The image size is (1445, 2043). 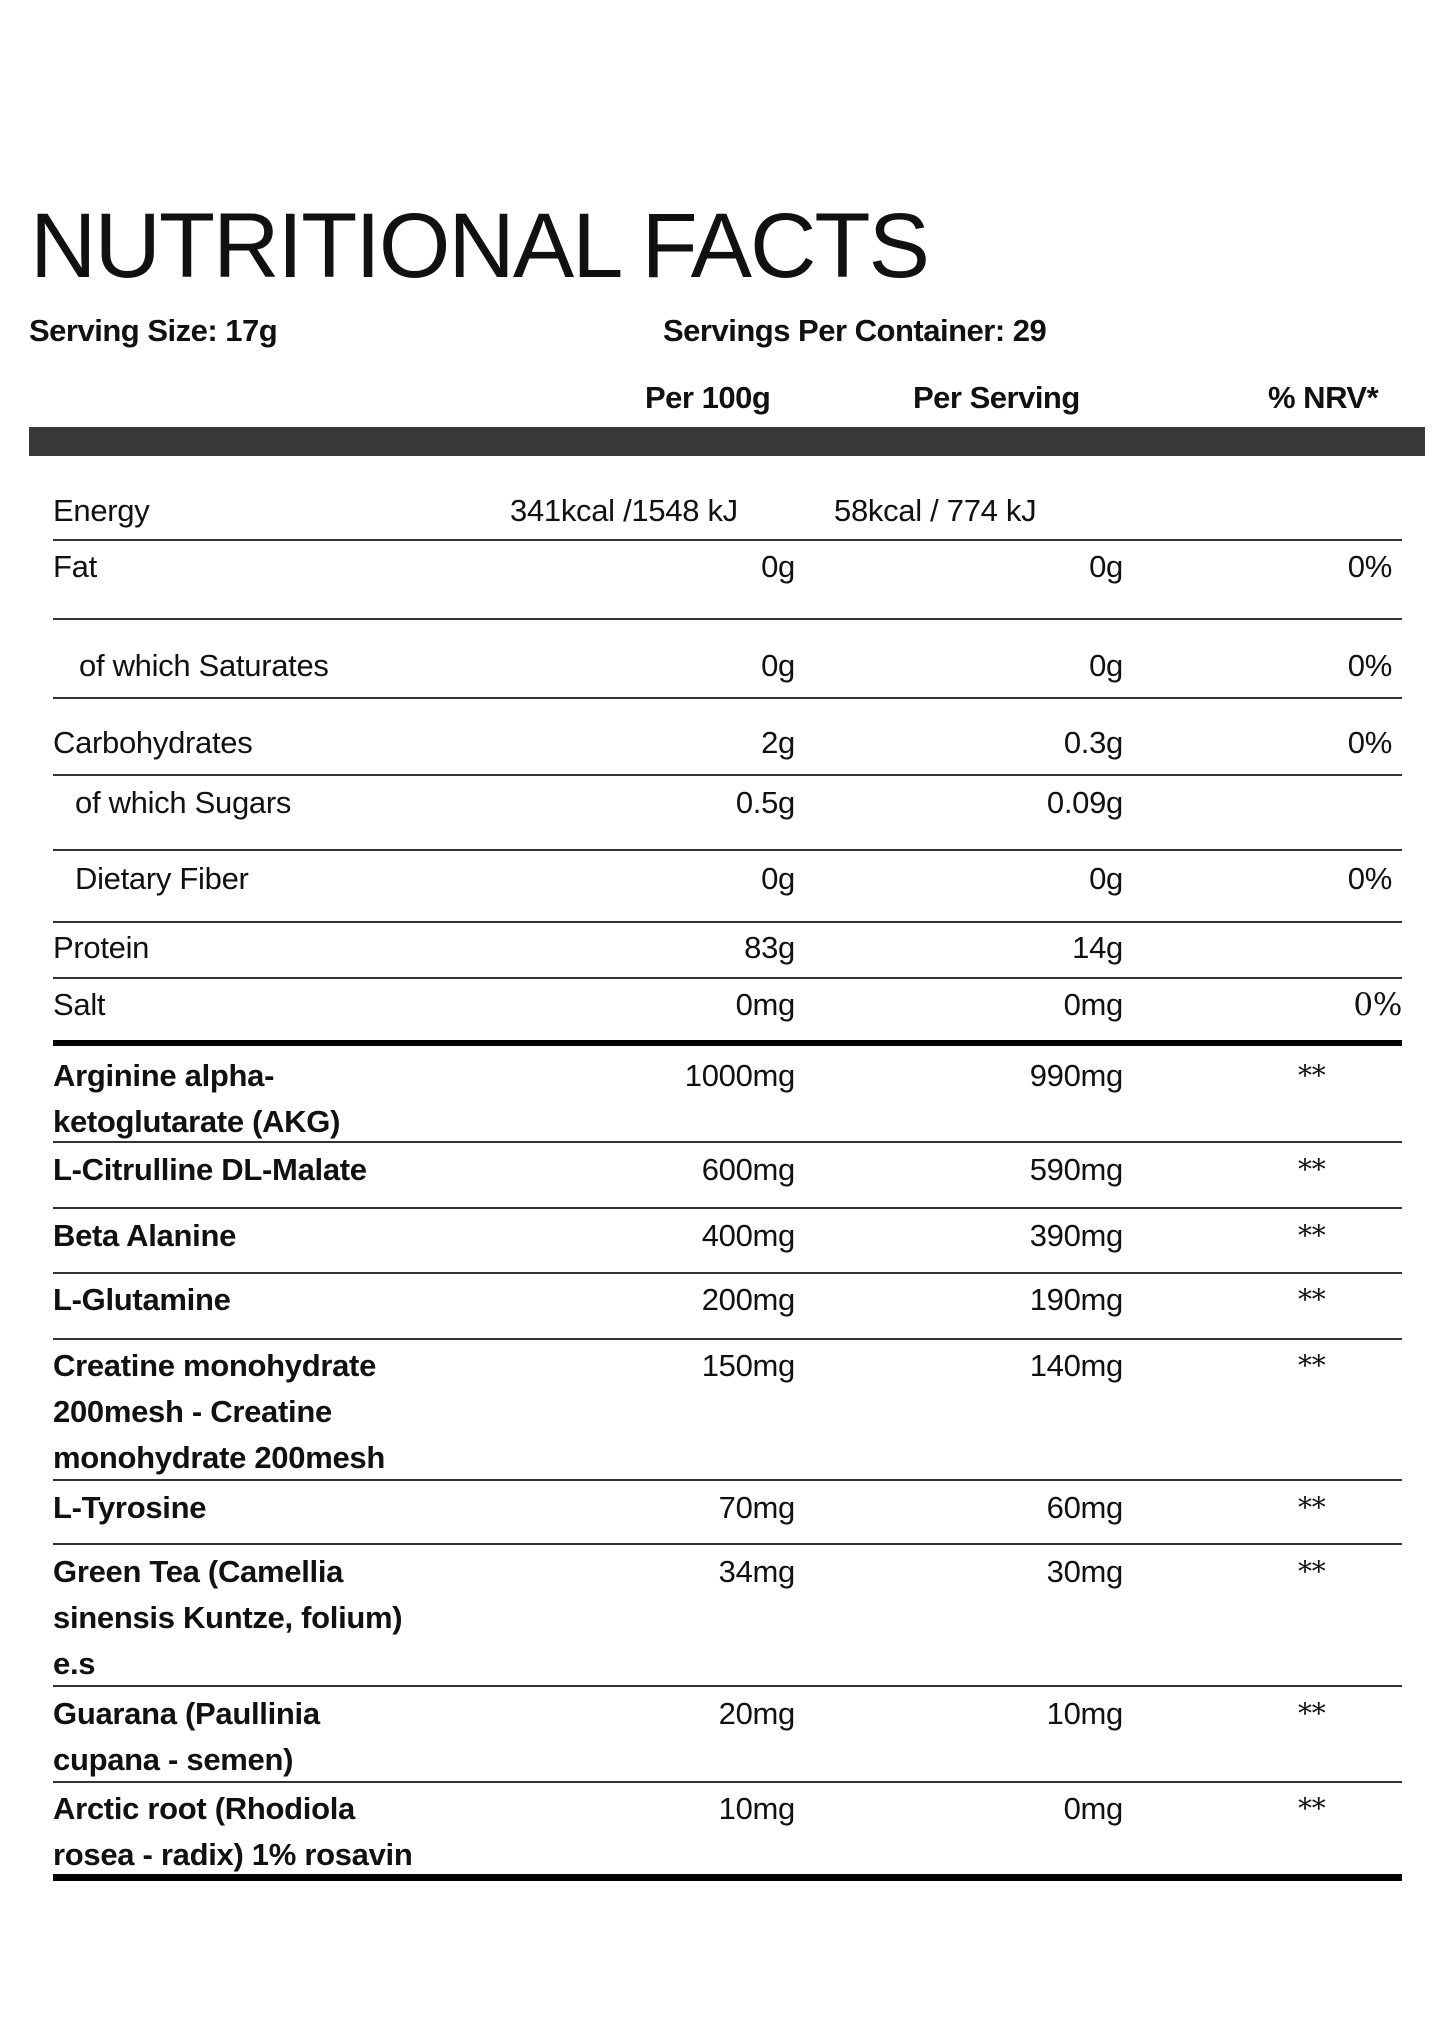 I want to click on row-per-serving: 0.09g, so click(x=1084, y=802).